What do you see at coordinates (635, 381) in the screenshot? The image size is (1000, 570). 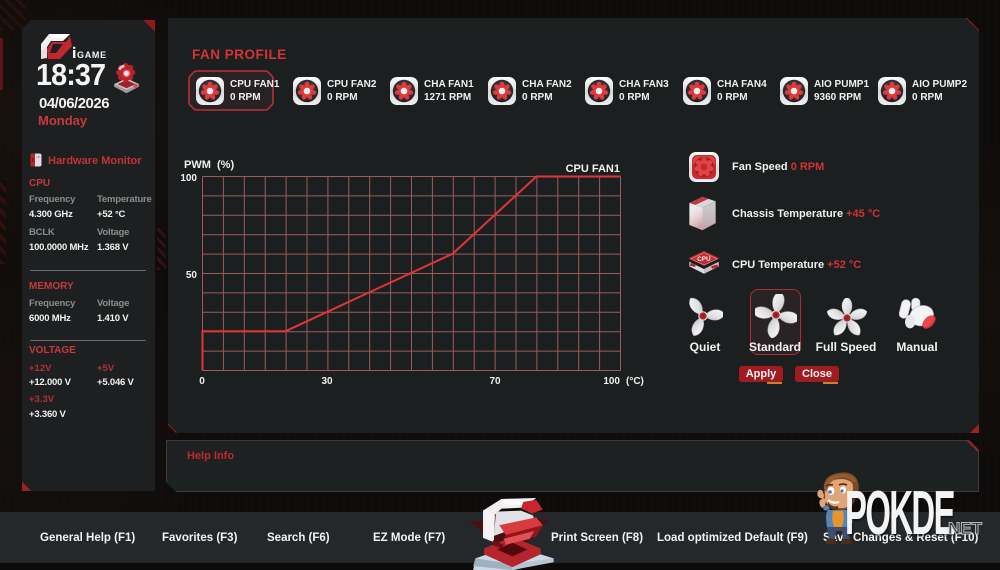 I see `svg-text: (°C)` at bounding box center [635, 381].